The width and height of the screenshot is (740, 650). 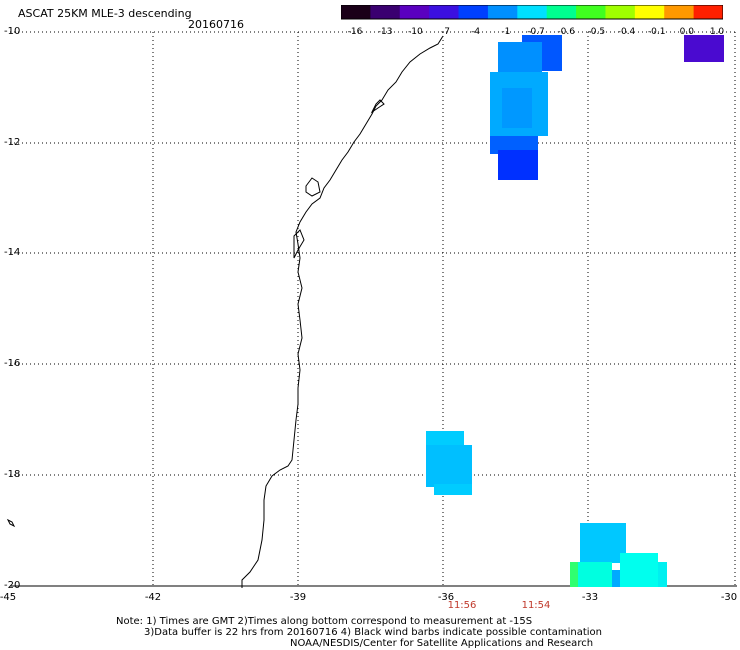 What do you see at coordinates (12, 142) in the screenshot?
I see `y-label-12: -12` at bounding box center [12, 142].